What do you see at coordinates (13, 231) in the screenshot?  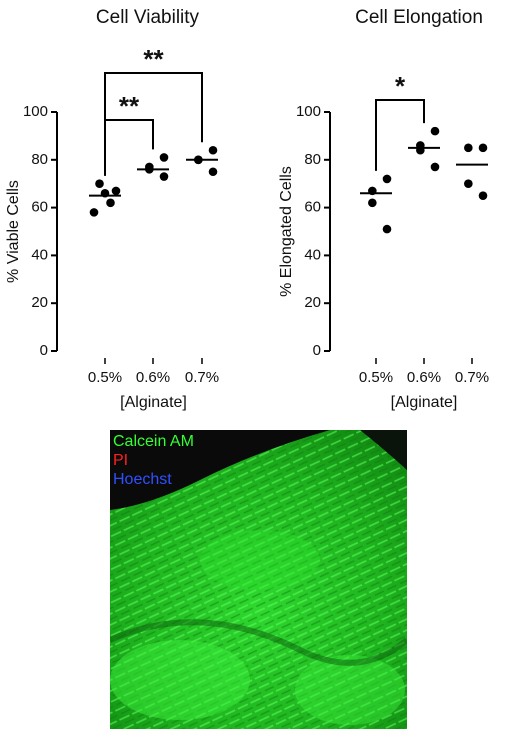 I see `y-axis-label: % Viable Cells` at bounding box center [13, 231].